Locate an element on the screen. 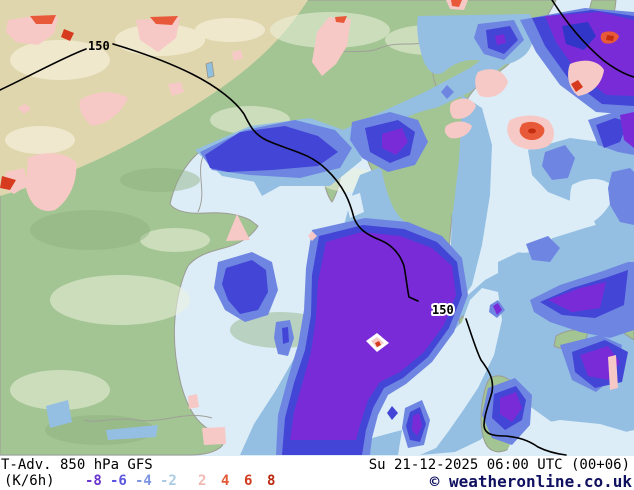 The width and height of the screenshot is (634, 490). legend-value: -6 is located at coordinates (118, 481).